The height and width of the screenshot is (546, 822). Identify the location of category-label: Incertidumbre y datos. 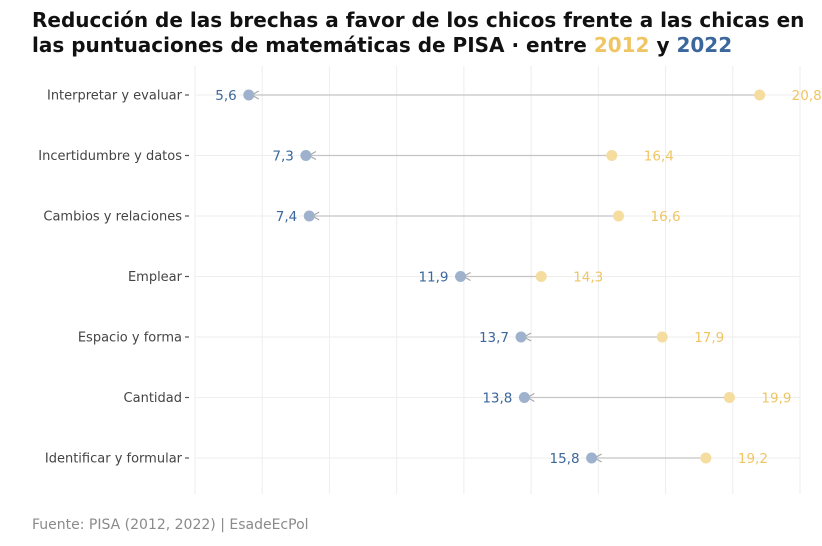
(110, 156).